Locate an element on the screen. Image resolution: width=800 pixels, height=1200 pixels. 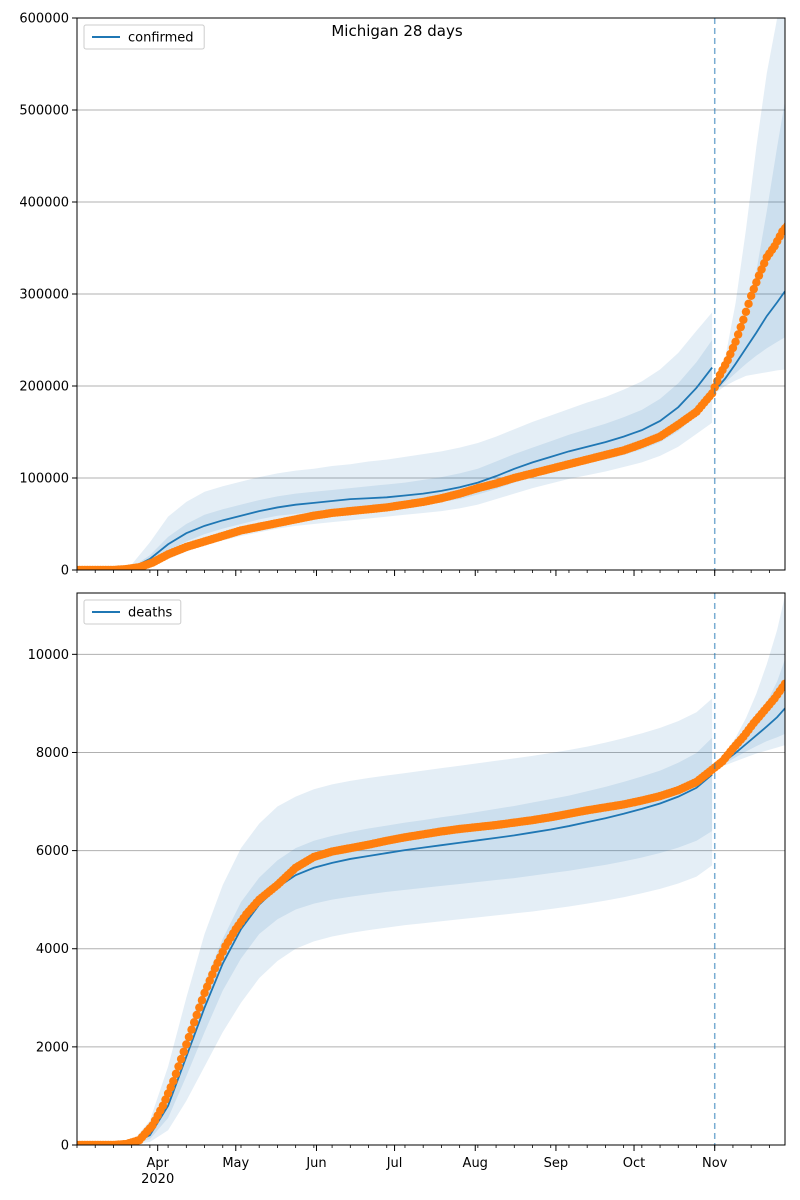
deaths-y-tick-label: 4000 is located at coordinates (52, 949).